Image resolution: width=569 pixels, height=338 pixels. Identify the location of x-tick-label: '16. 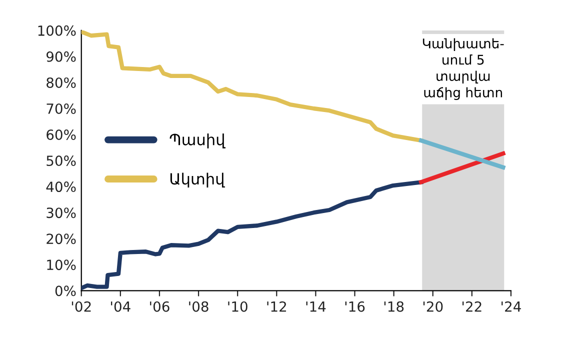
(355, 306).